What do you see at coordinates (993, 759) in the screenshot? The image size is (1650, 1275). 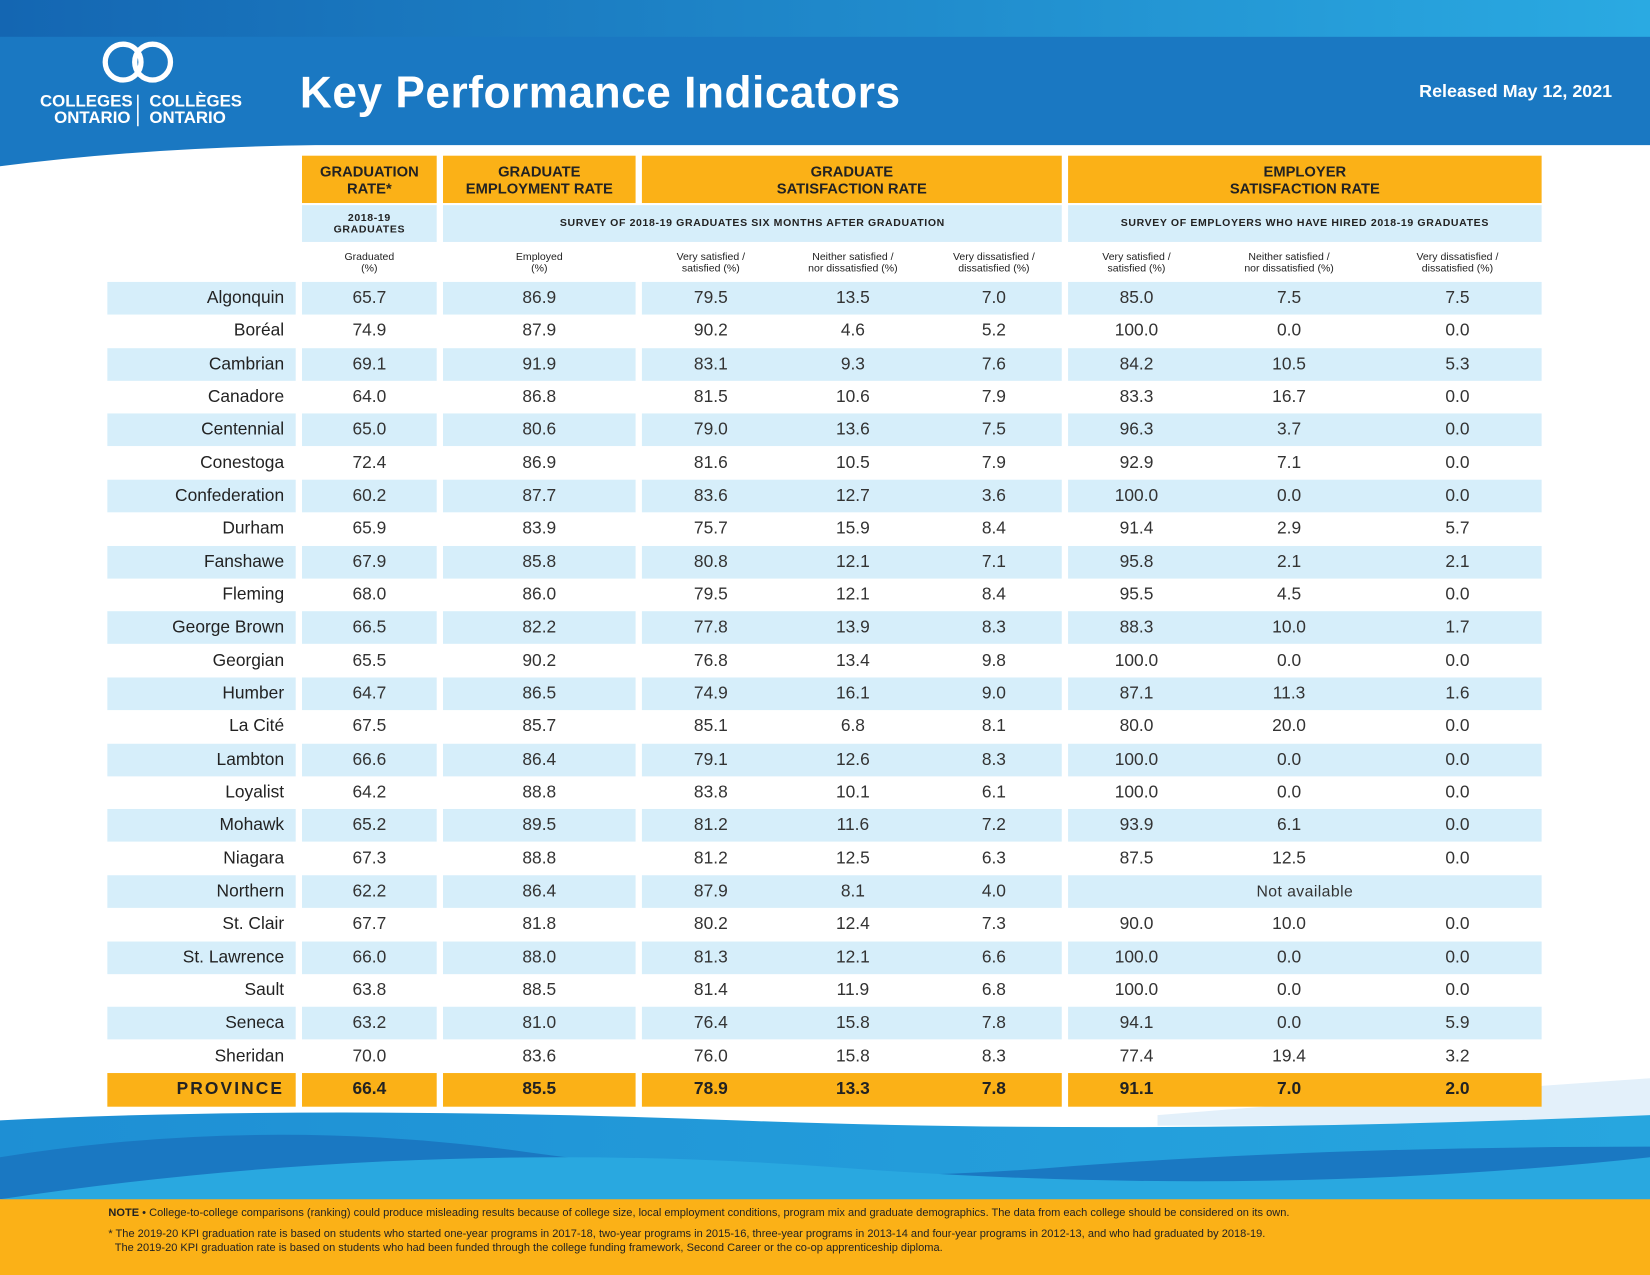 I see `cell: 8.3` at bounding box center [993, 759].